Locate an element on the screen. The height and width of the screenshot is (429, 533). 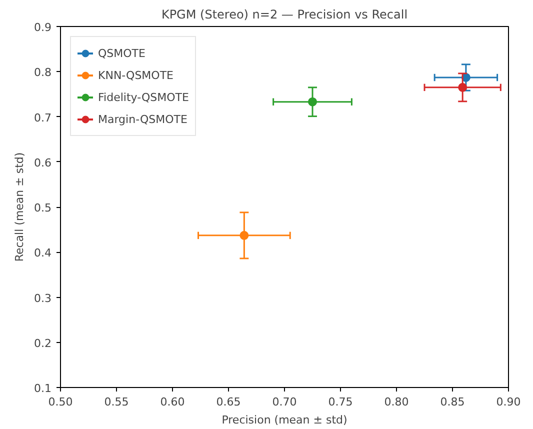
y-tick-label: 0.6 is located at coordinates (43, 163).